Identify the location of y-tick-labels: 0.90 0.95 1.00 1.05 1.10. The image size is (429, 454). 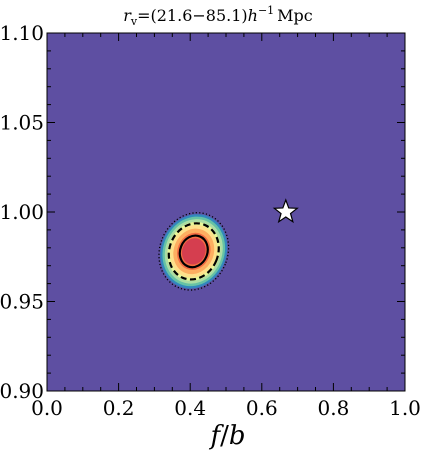
(22, 212).